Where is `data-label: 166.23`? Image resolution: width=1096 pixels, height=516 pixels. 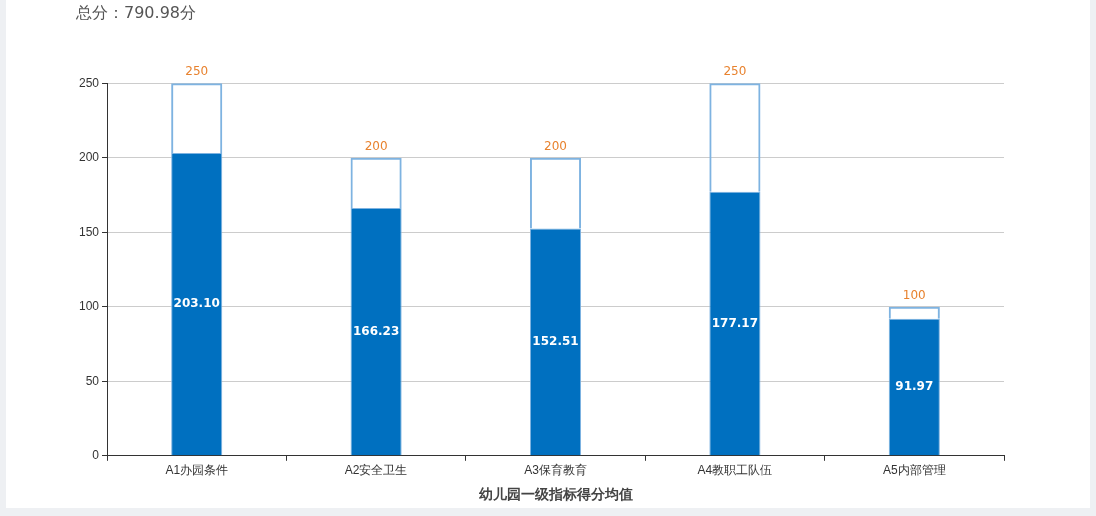 data-label: 166.23 is located at coordinates (376, 330).